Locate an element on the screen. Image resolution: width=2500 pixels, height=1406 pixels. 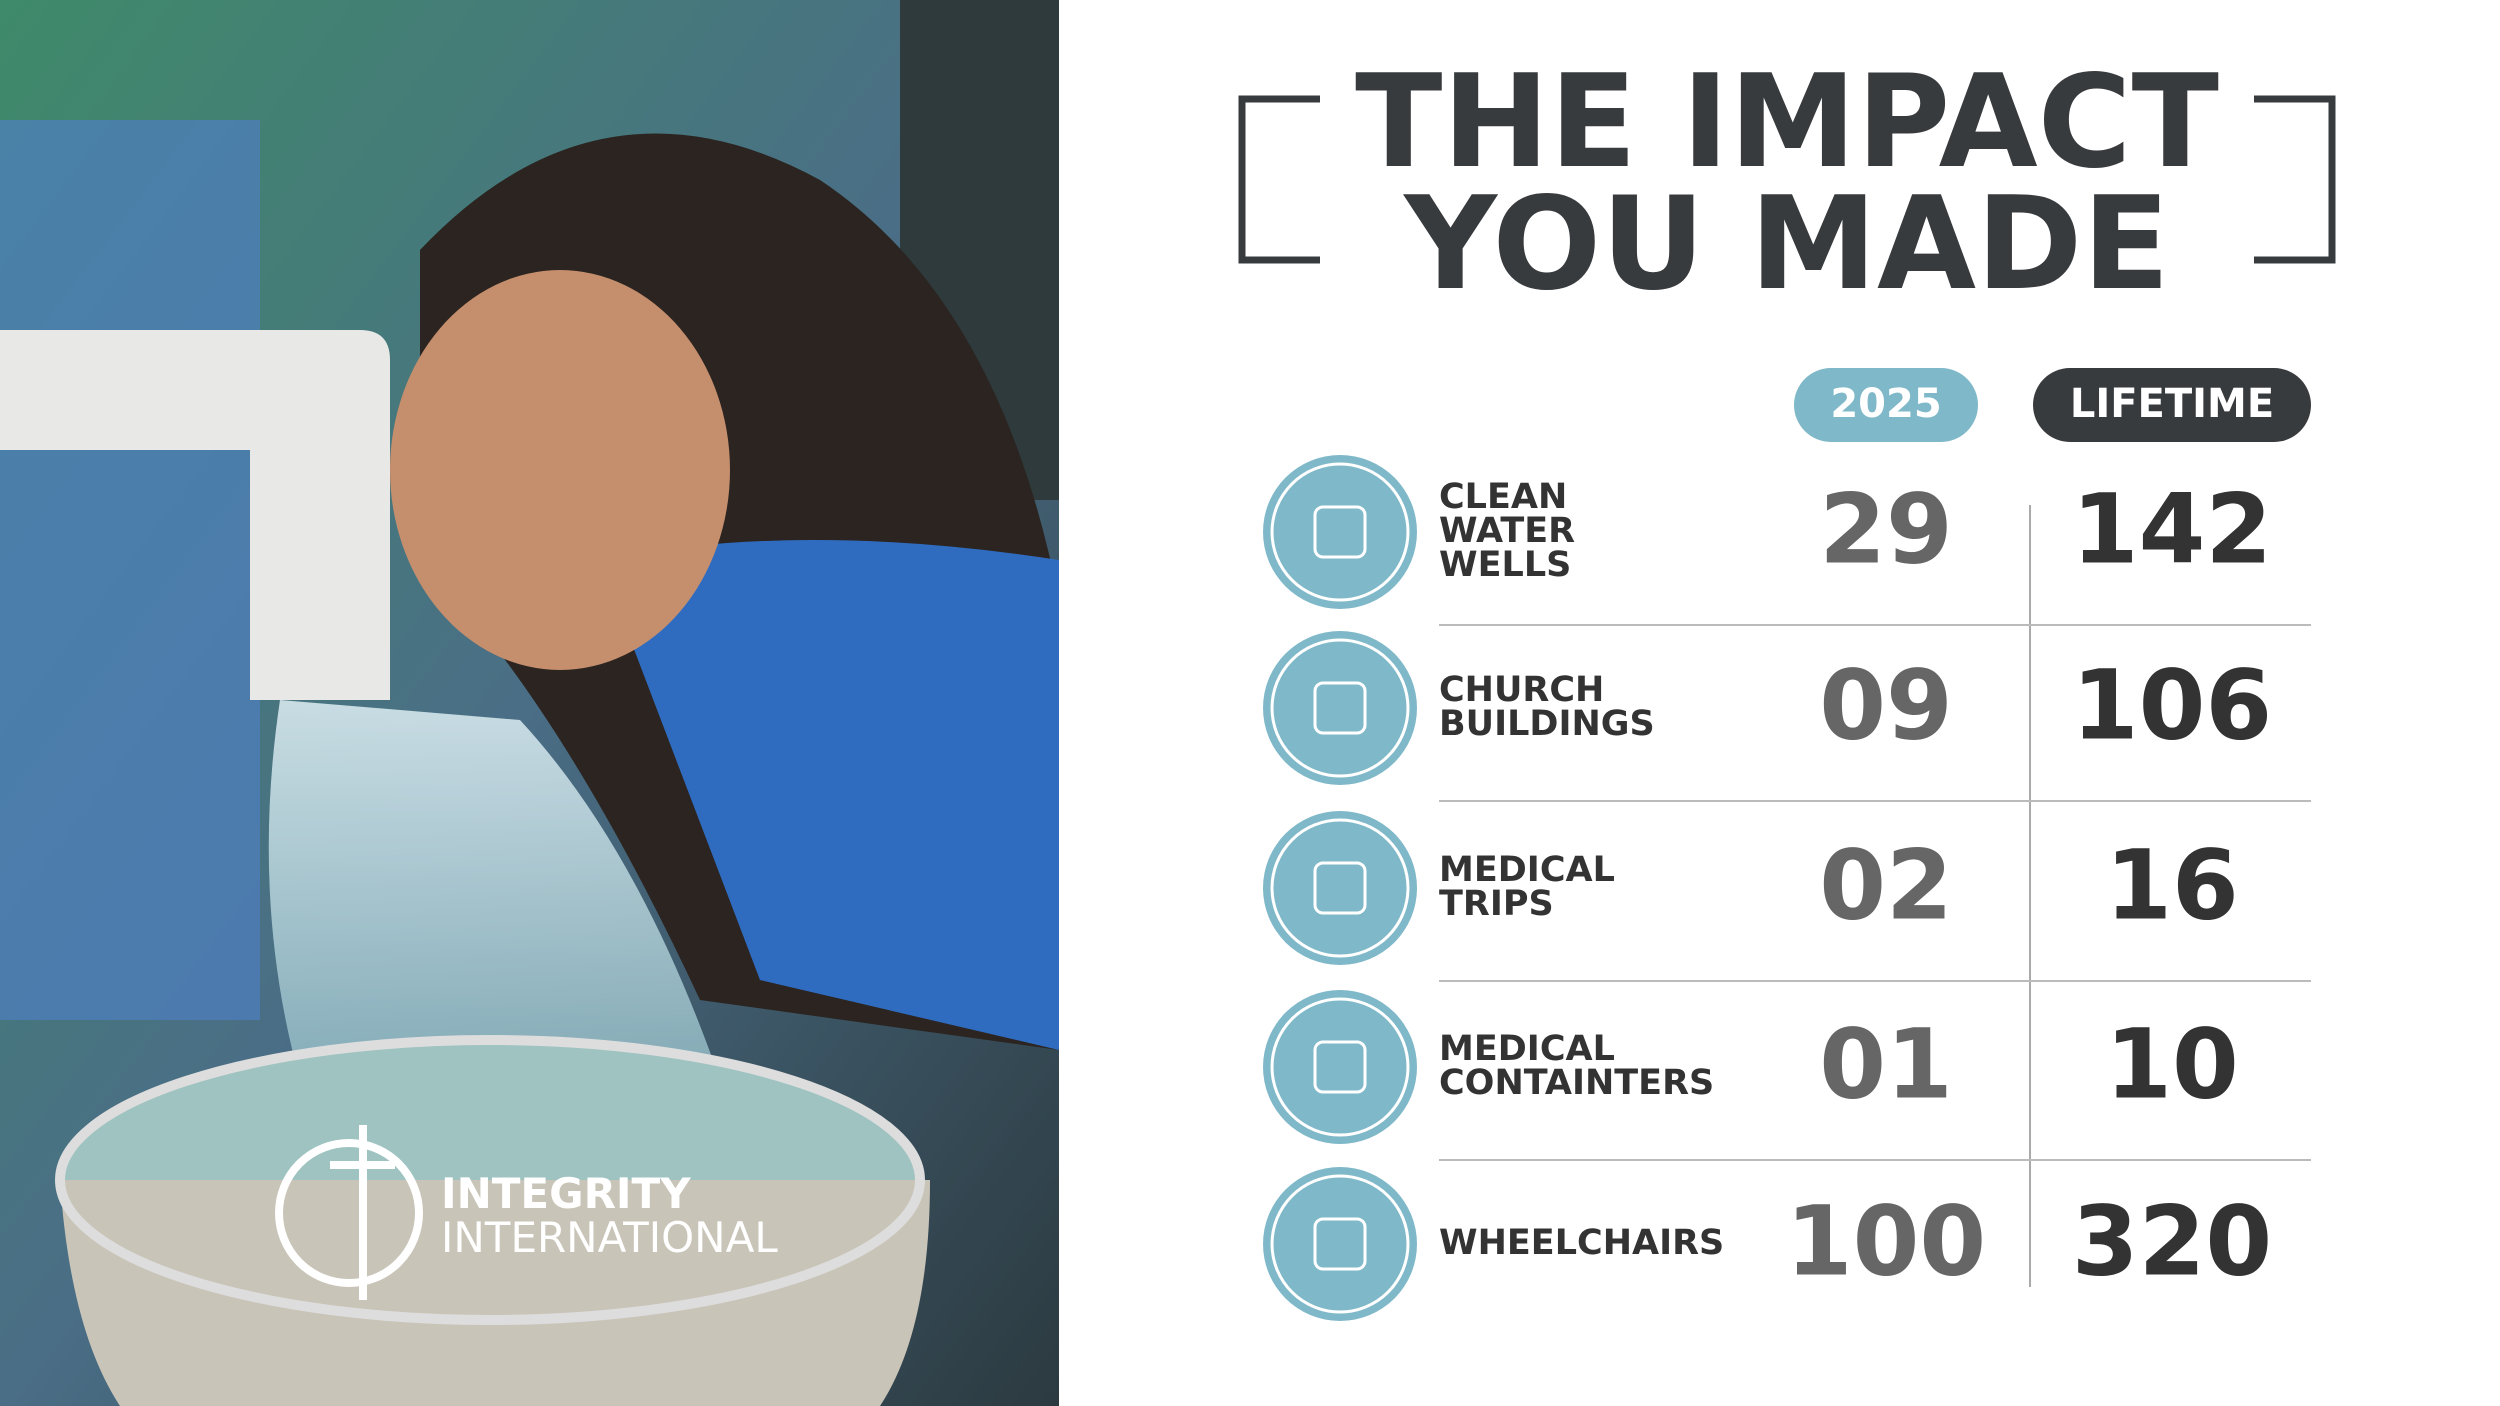
logo-text: INTERNATIONAL is located at coordinates (609, 1237).